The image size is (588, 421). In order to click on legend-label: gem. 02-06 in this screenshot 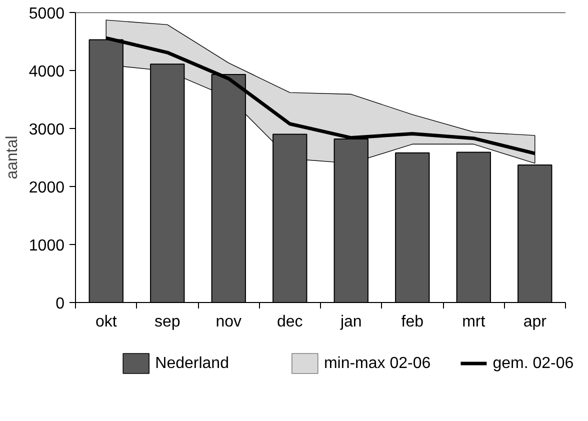, I will do `click(533, 363)`.